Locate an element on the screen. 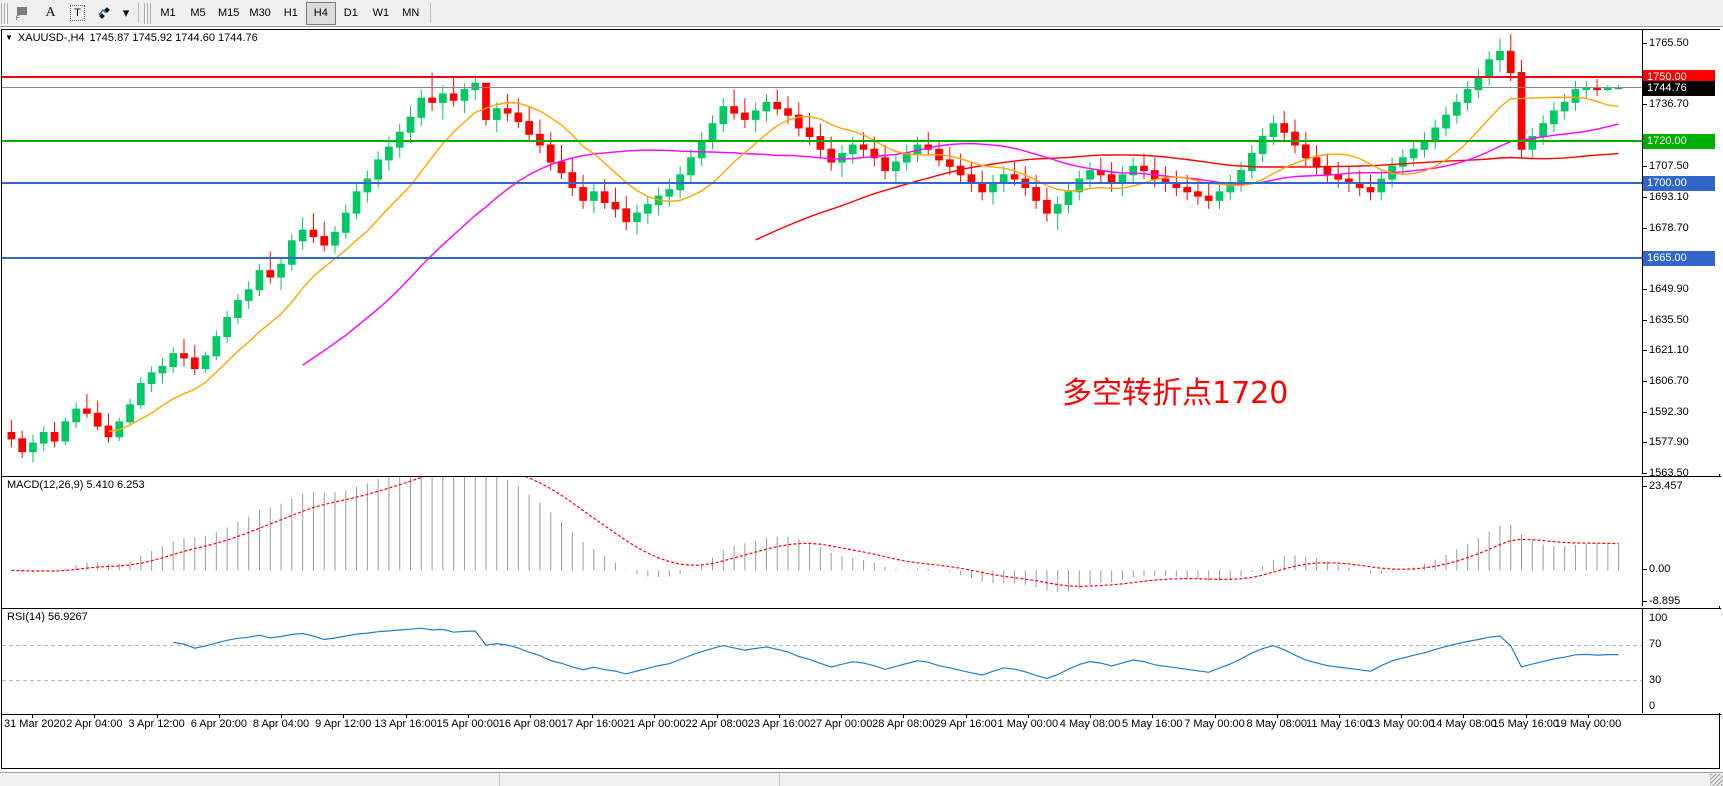 This screenshot has height=786, width=1723. symbol-label: XAUUSD-,H4 is located at coordinates (51, 37).